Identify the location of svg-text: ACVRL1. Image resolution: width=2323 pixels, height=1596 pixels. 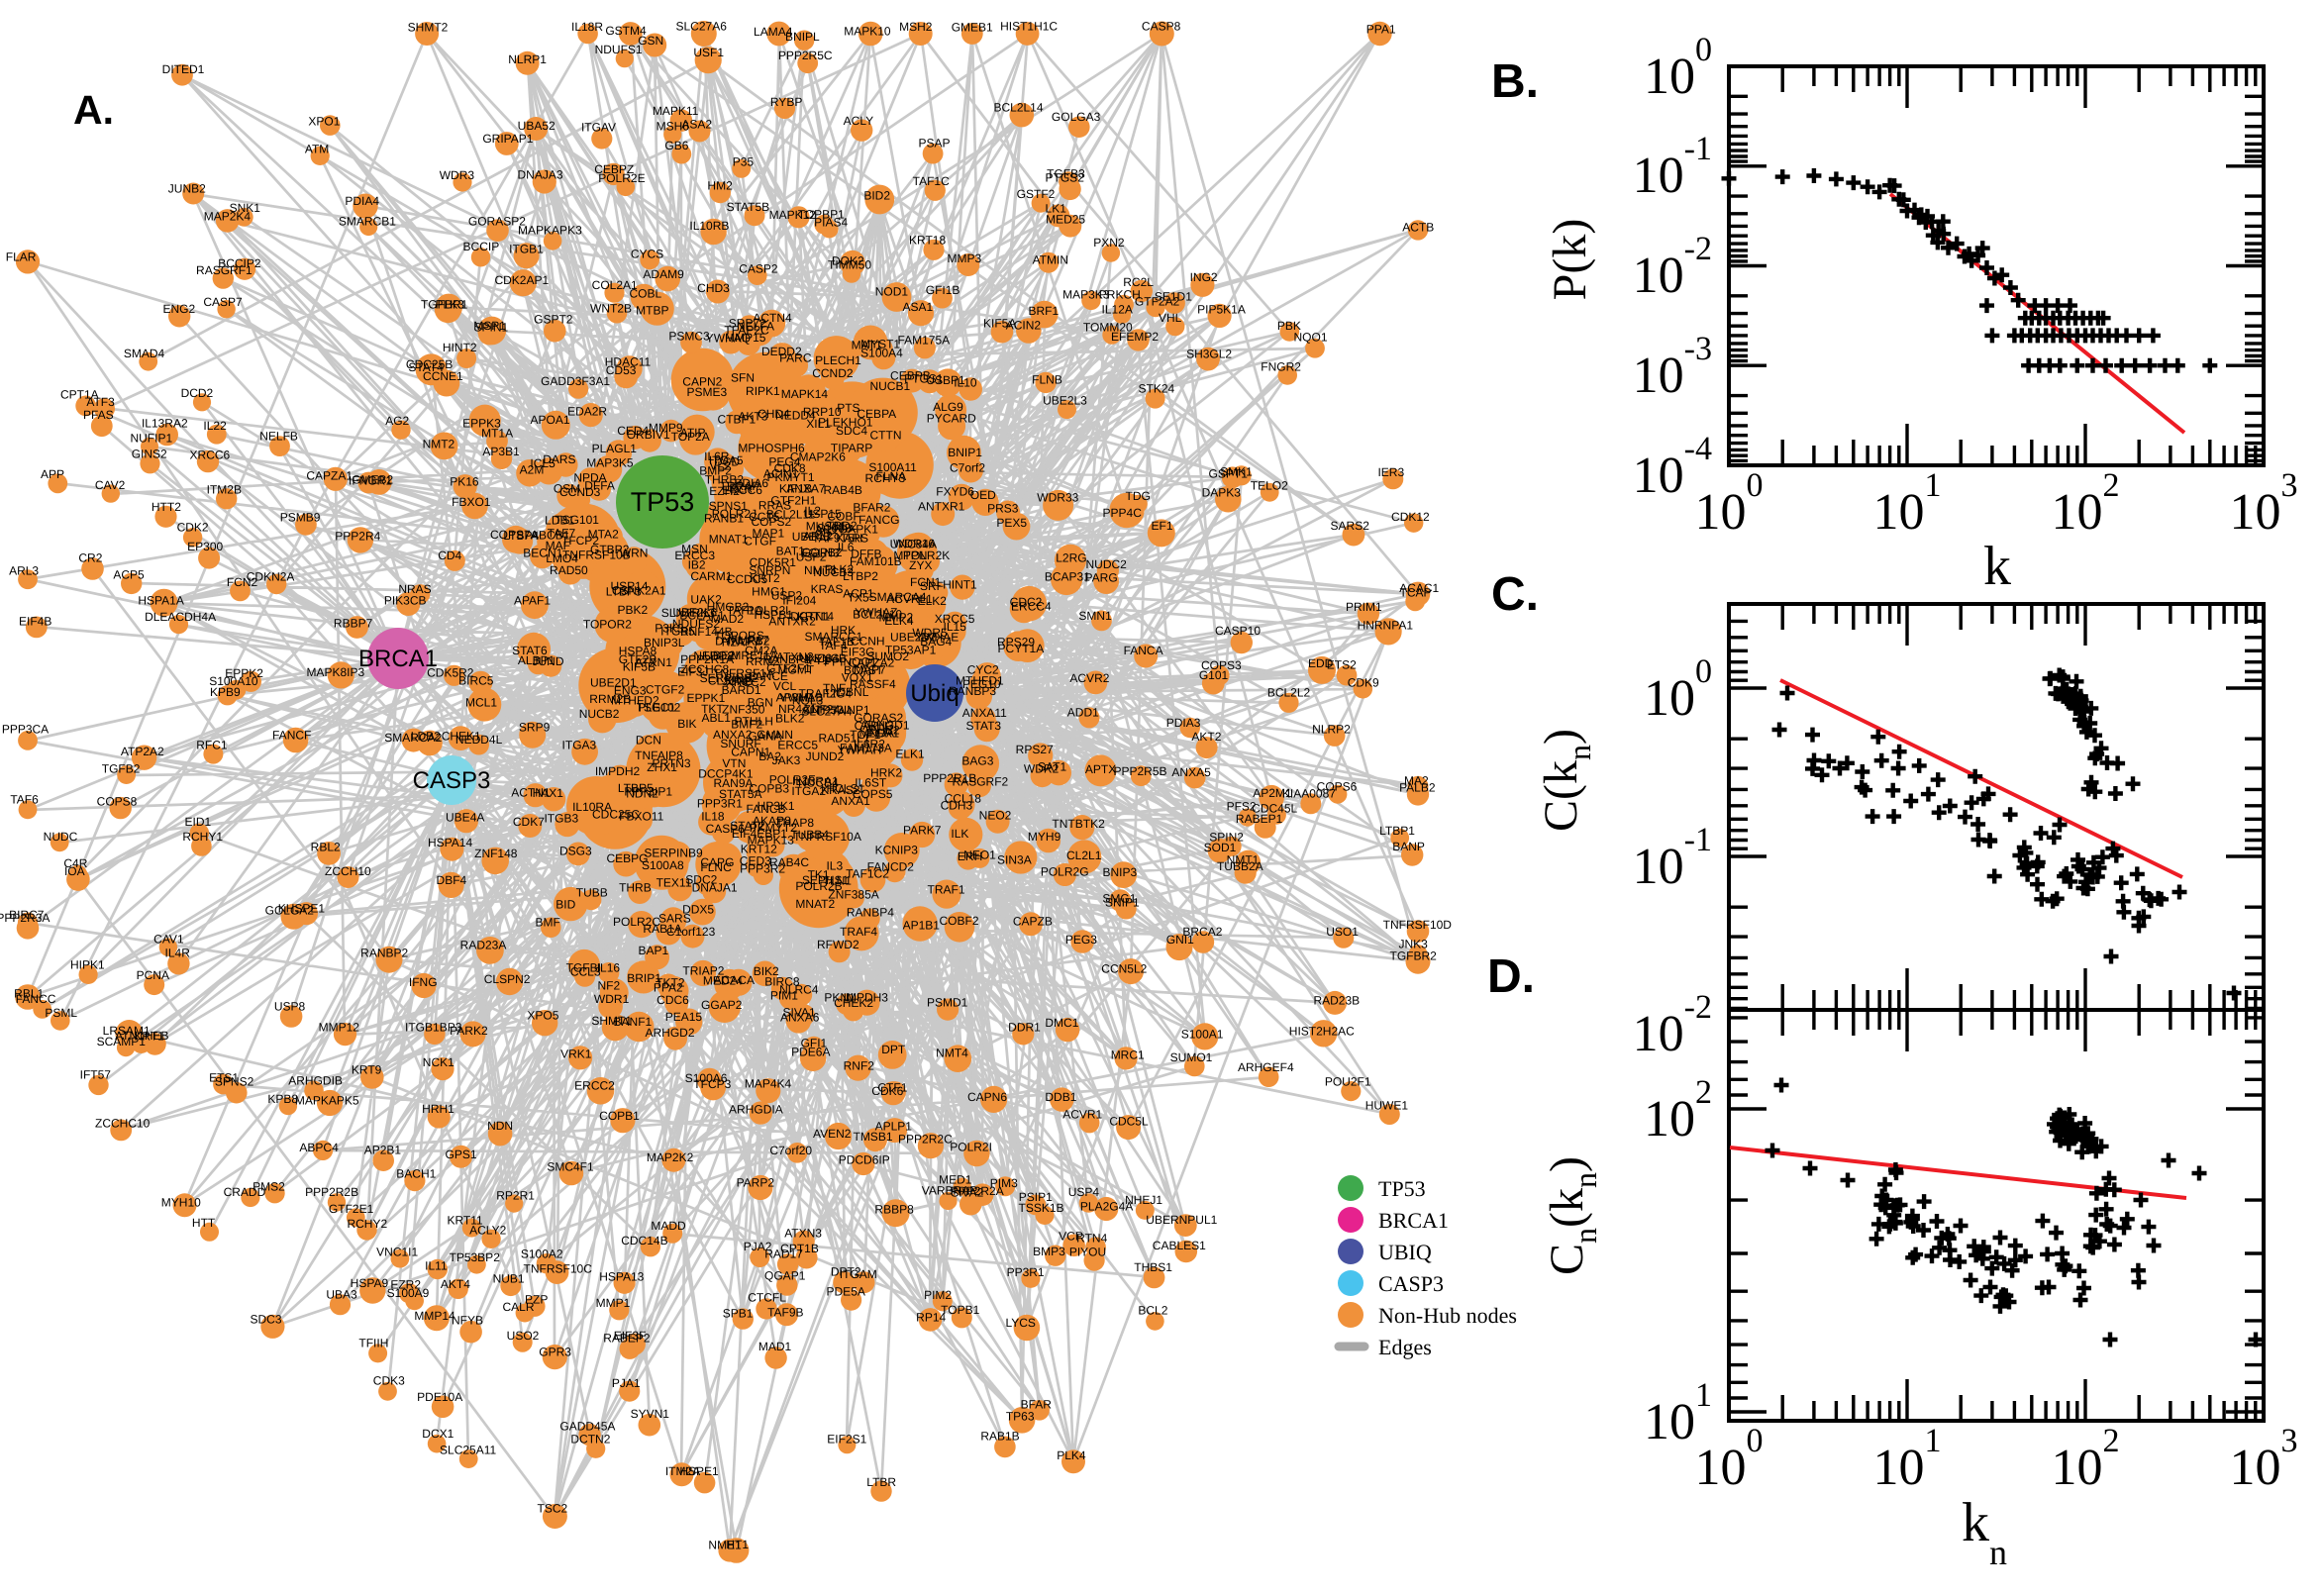
(909, 599).